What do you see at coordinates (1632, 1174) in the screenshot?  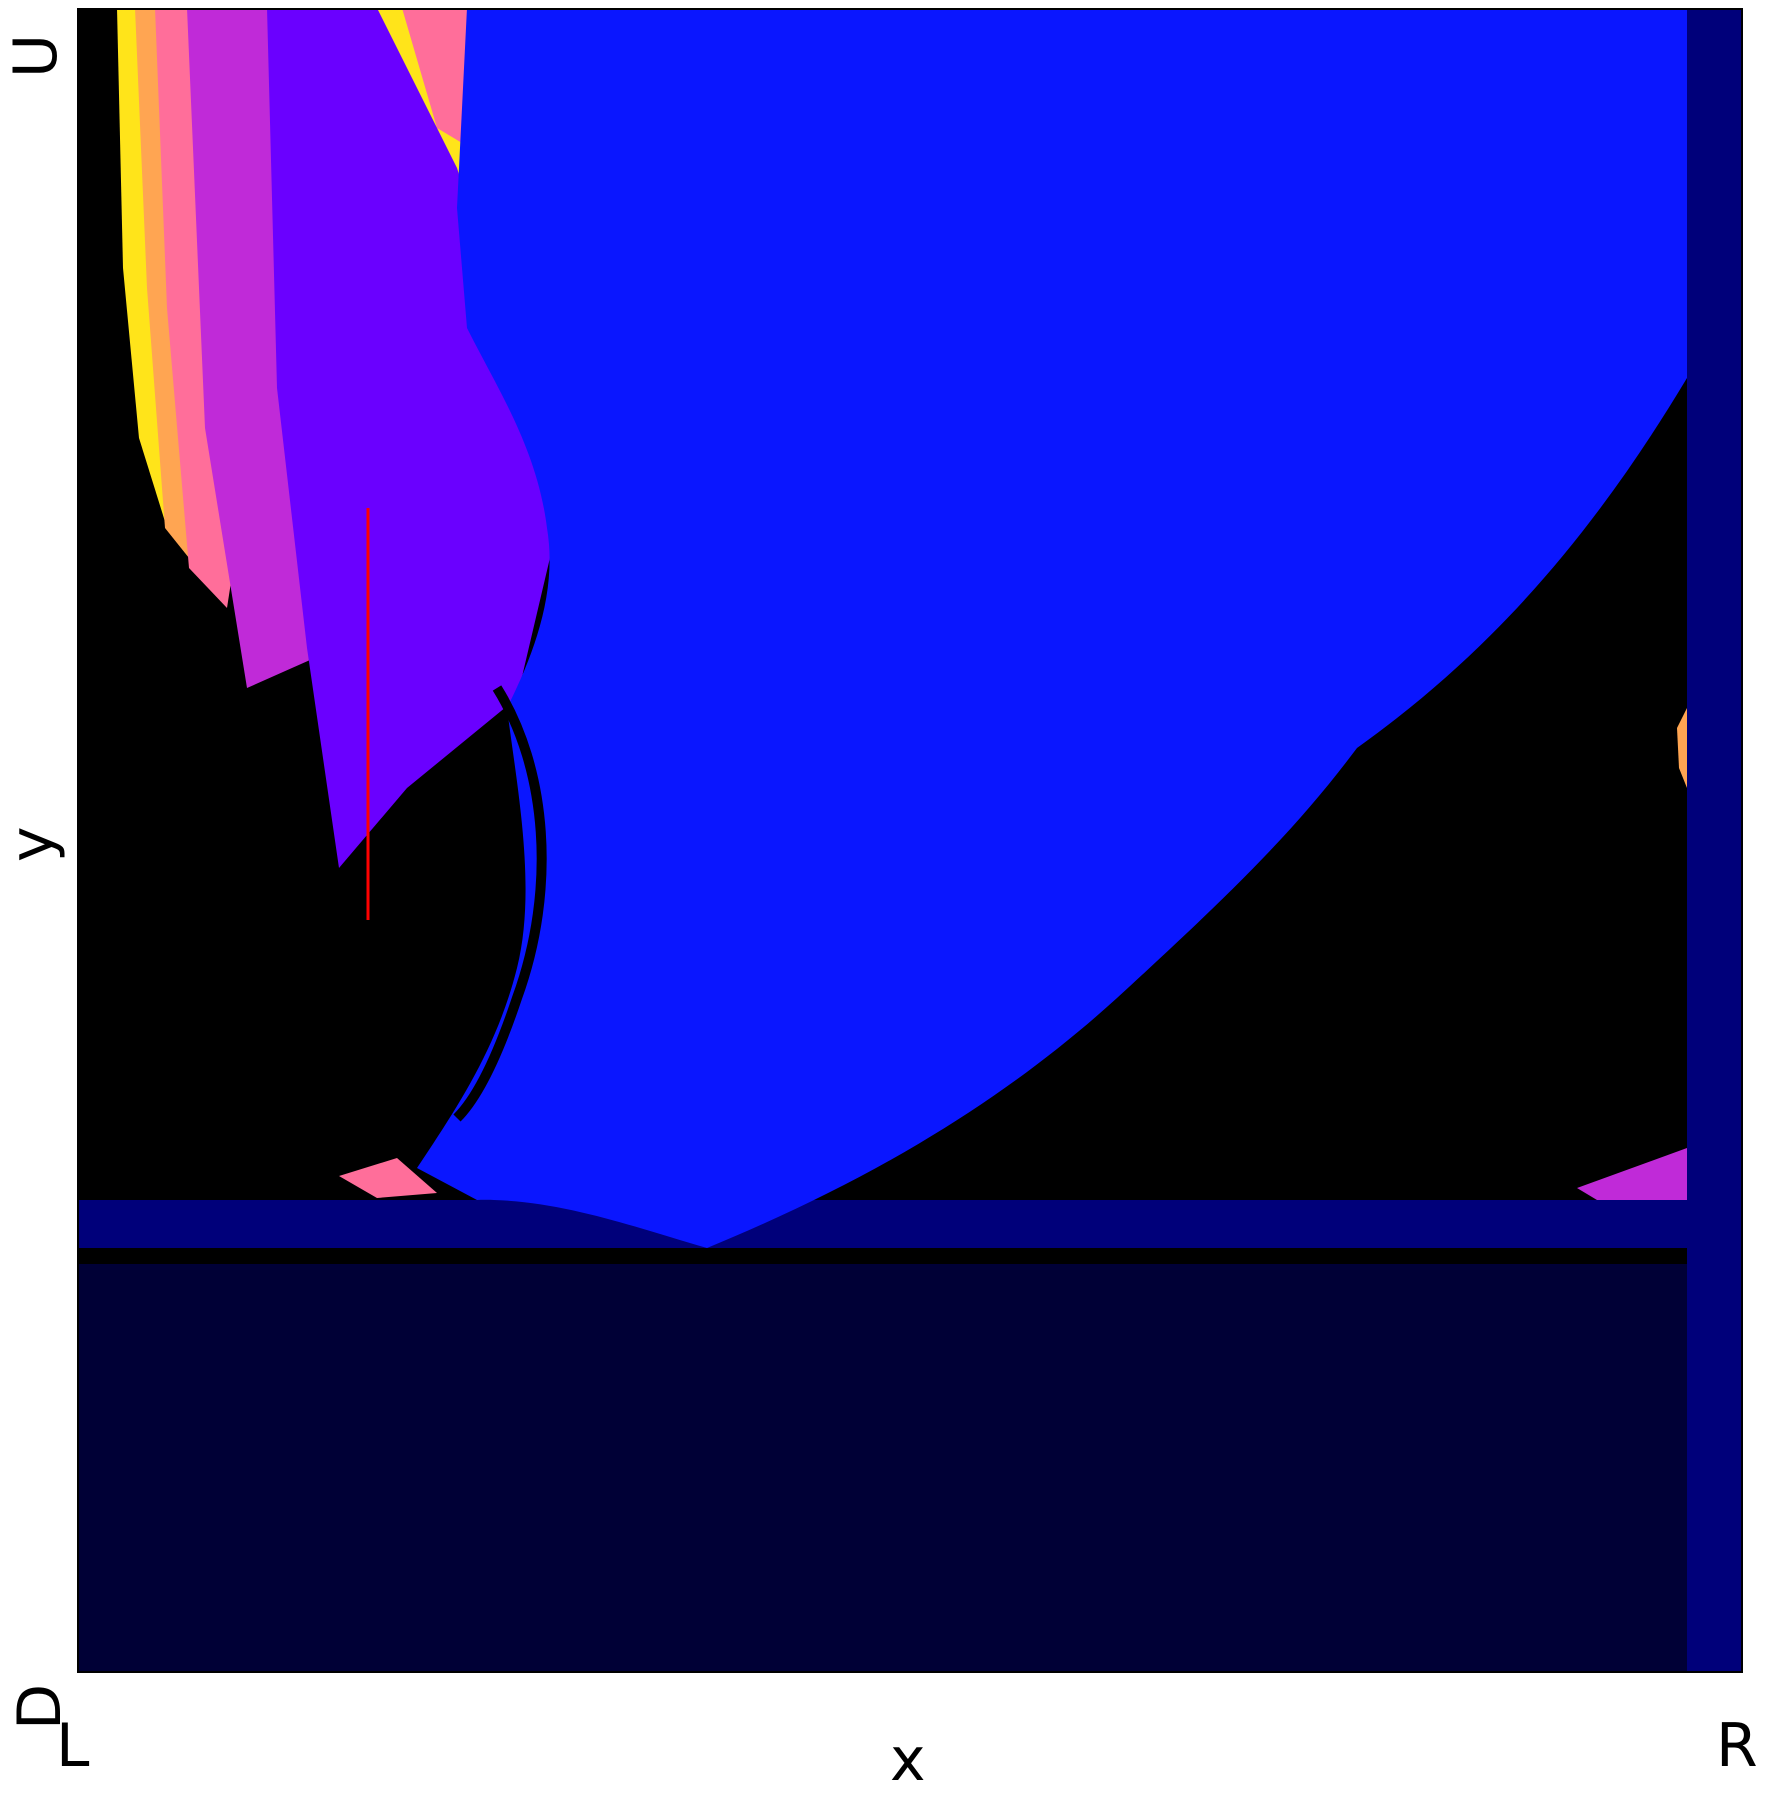 I see `fringe-bottom-right` at bounding box center [1632, 1174].